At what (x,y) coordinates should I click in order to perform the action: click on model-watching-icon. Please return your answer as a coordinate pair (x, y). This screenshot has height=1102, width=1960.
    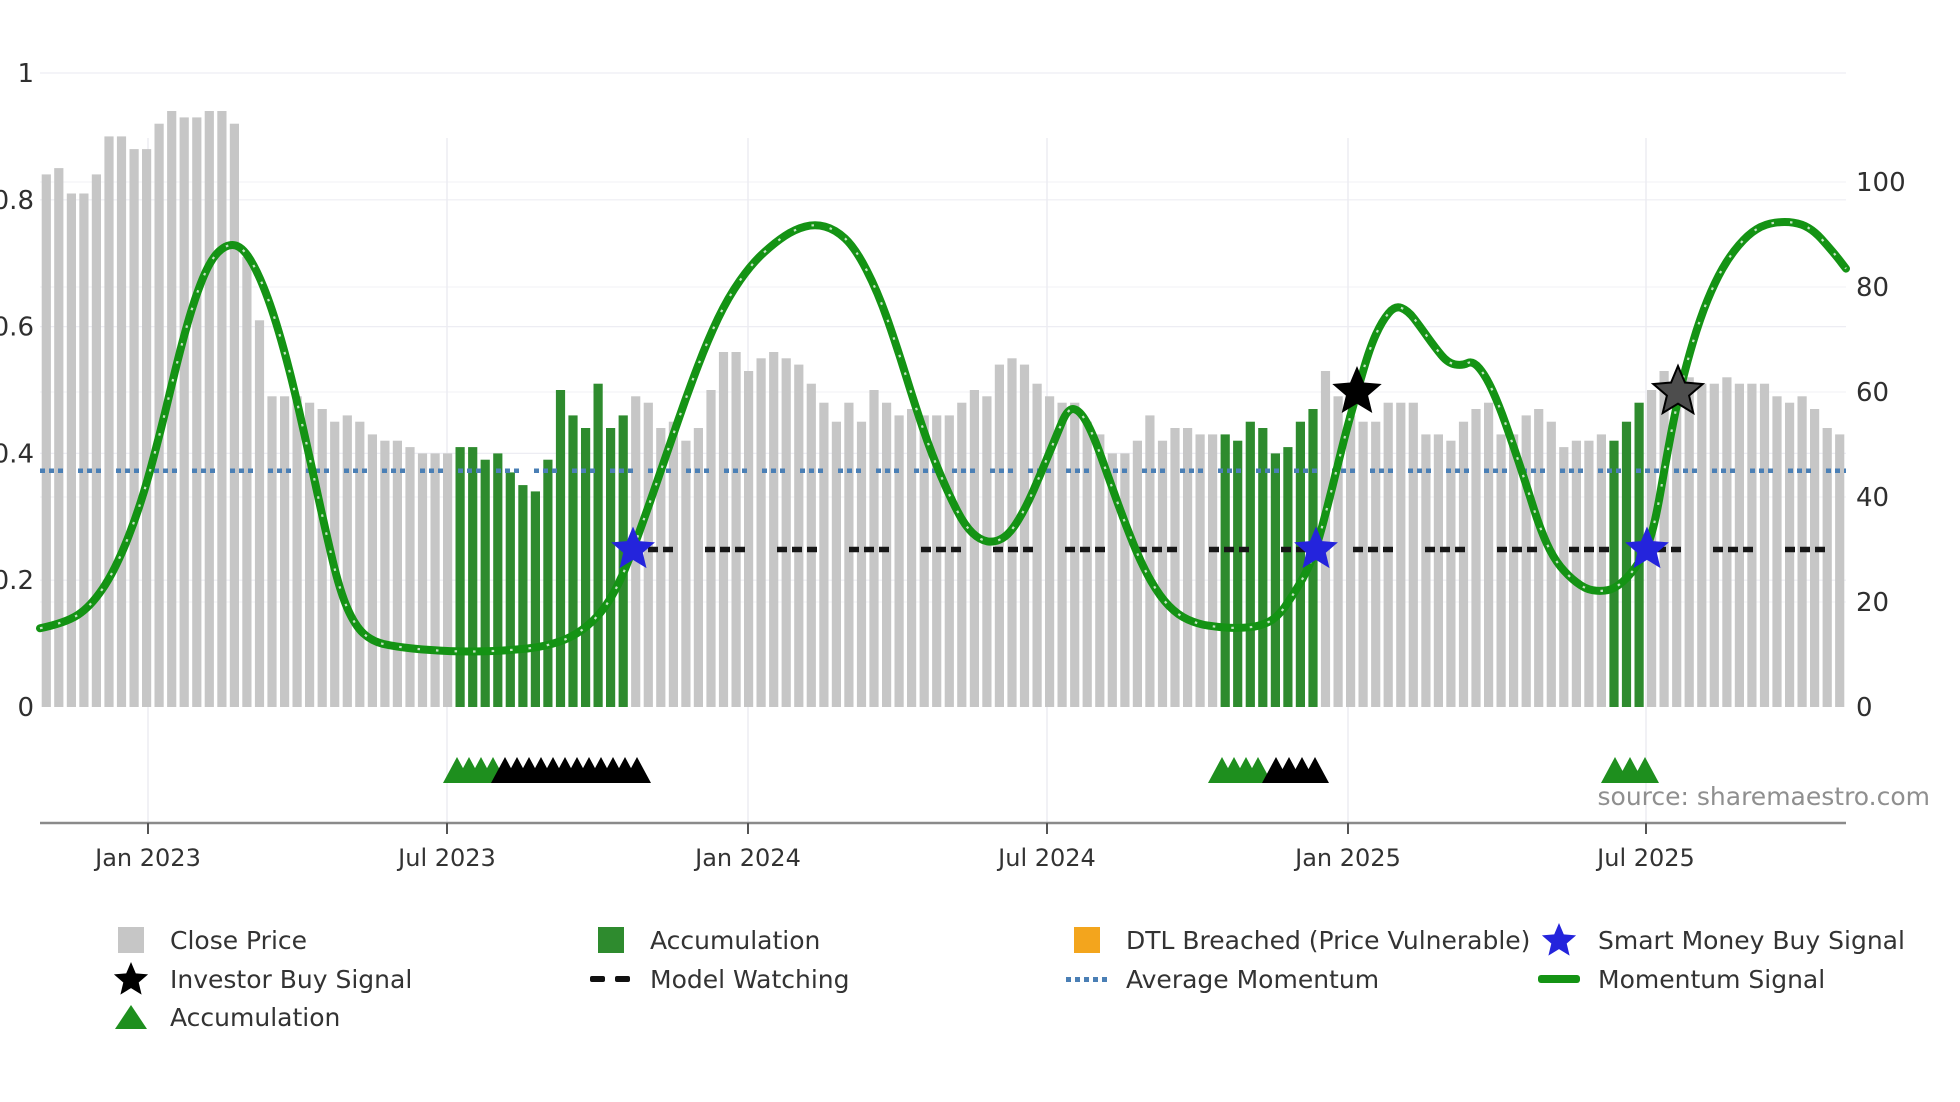
    Looking at the image, I should click on (611, 979).